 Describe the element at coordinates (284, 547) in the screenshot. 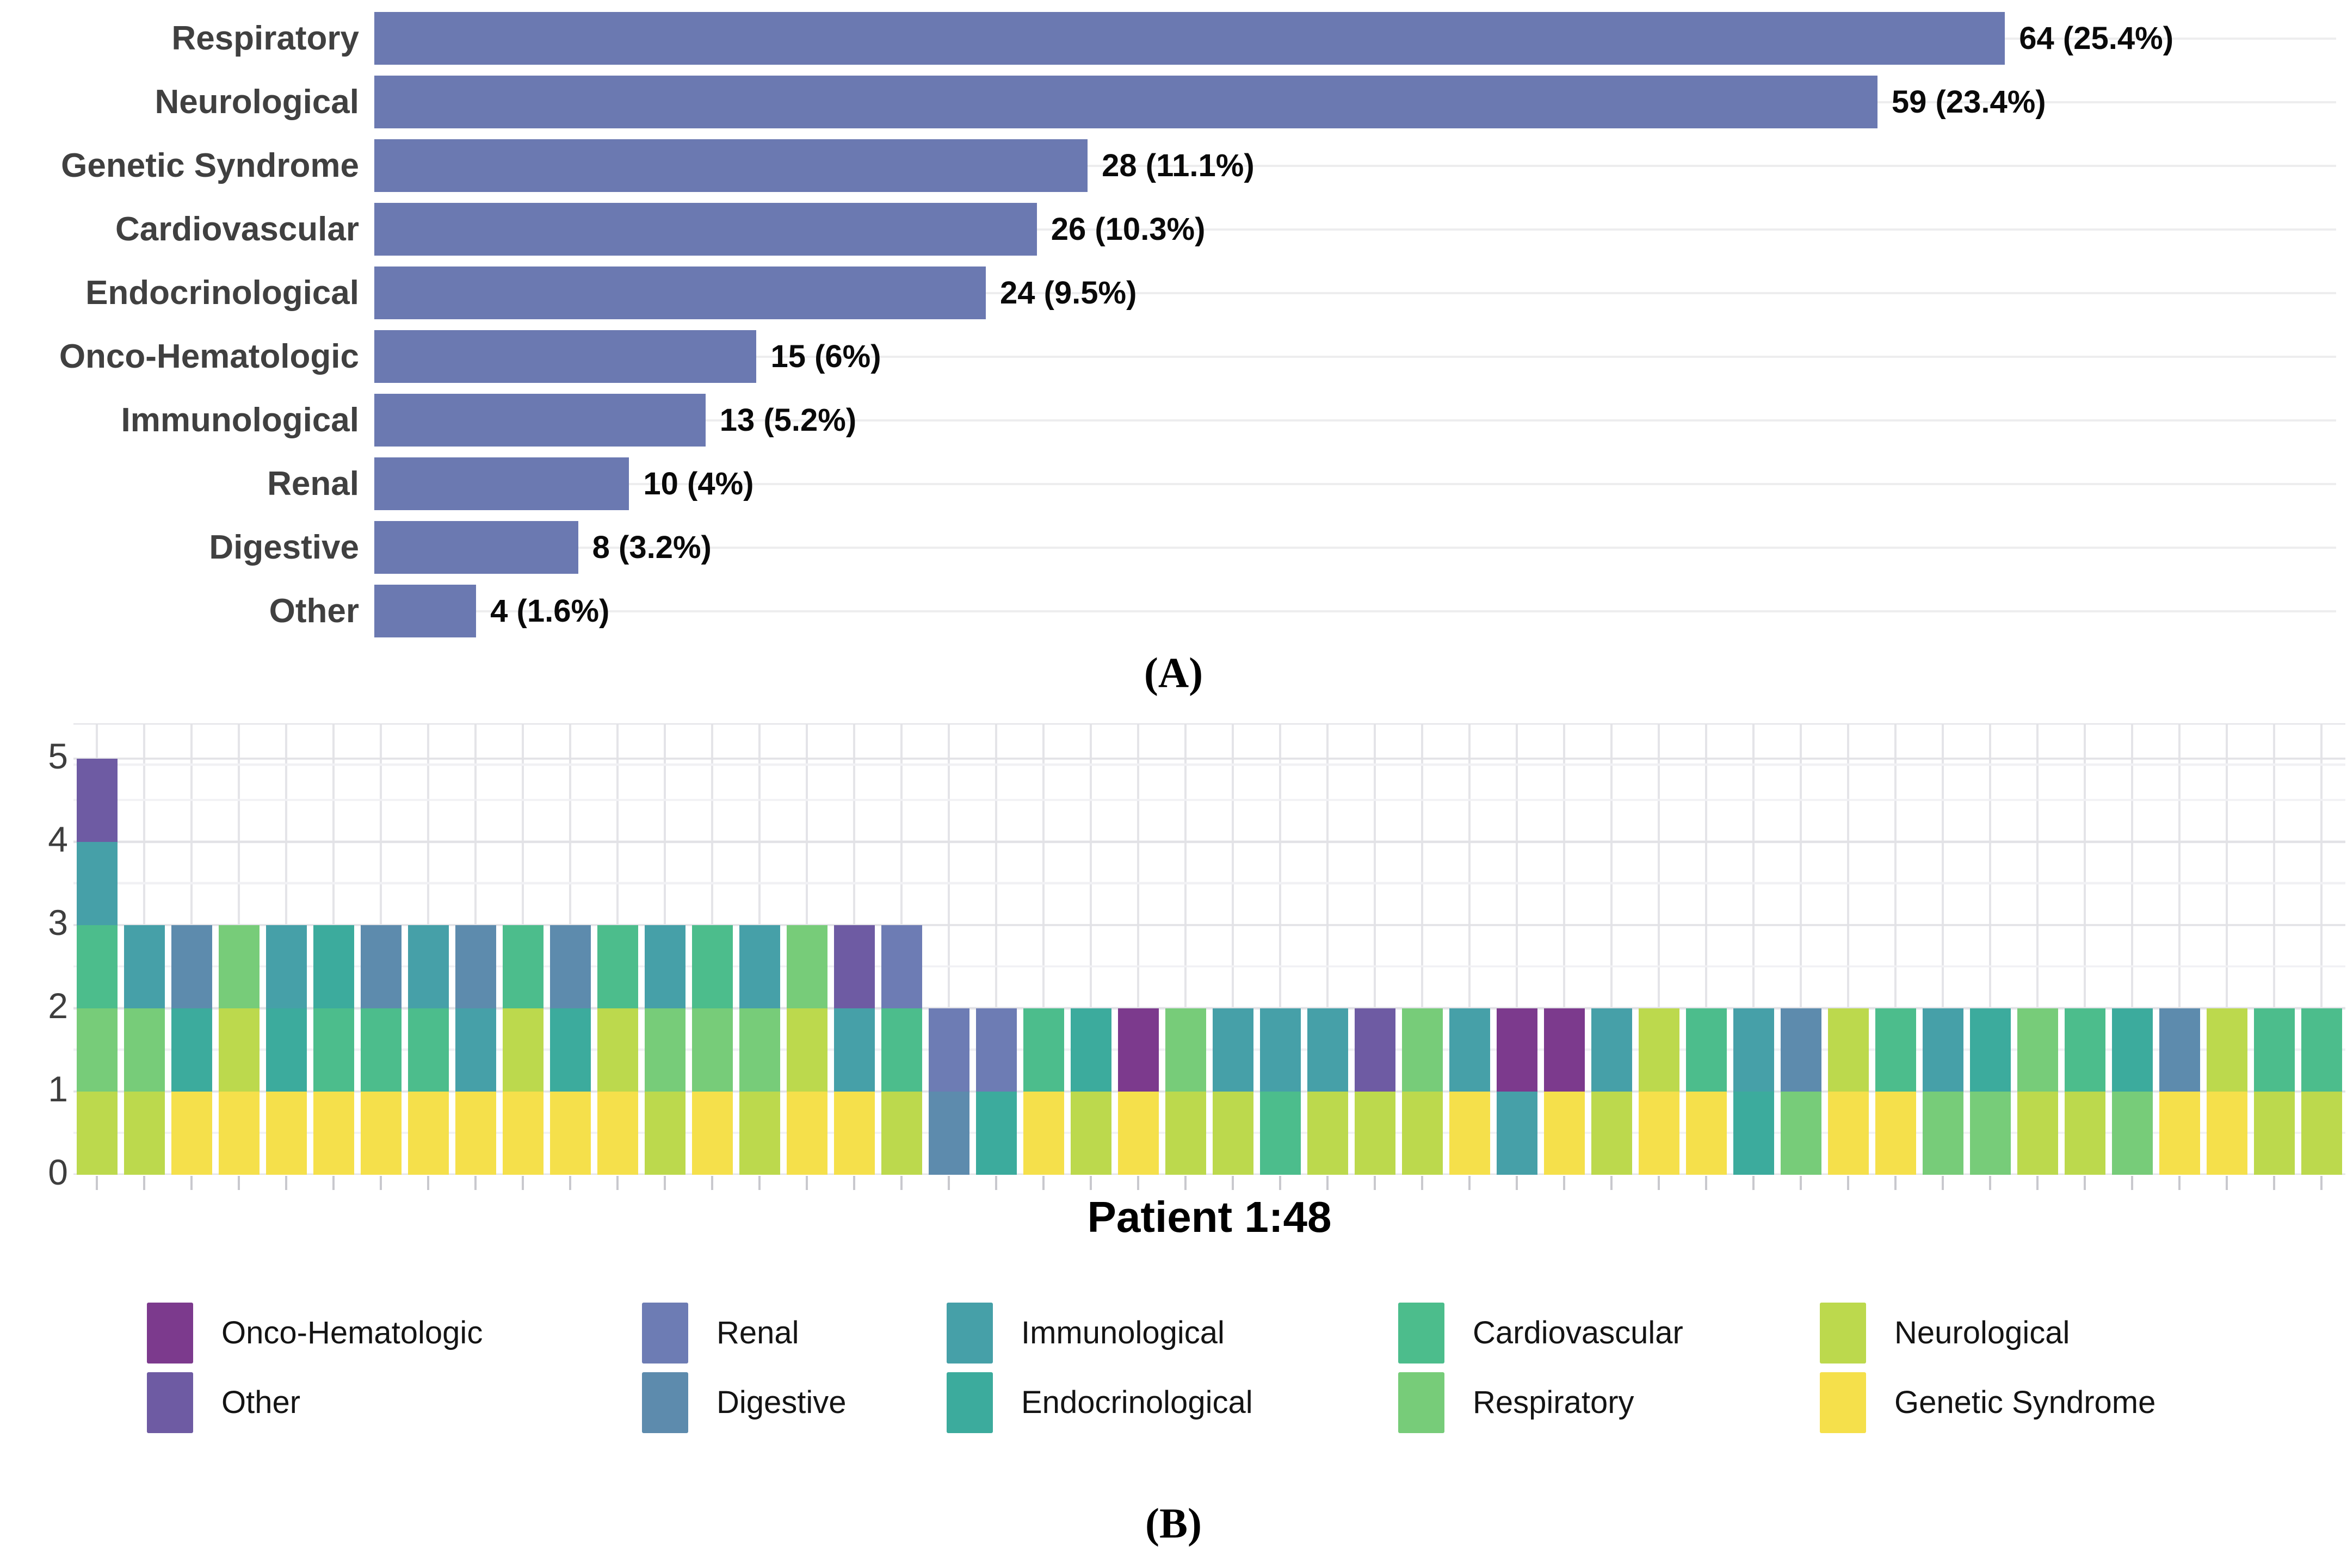

I see `category-label: Digestive` at that location.